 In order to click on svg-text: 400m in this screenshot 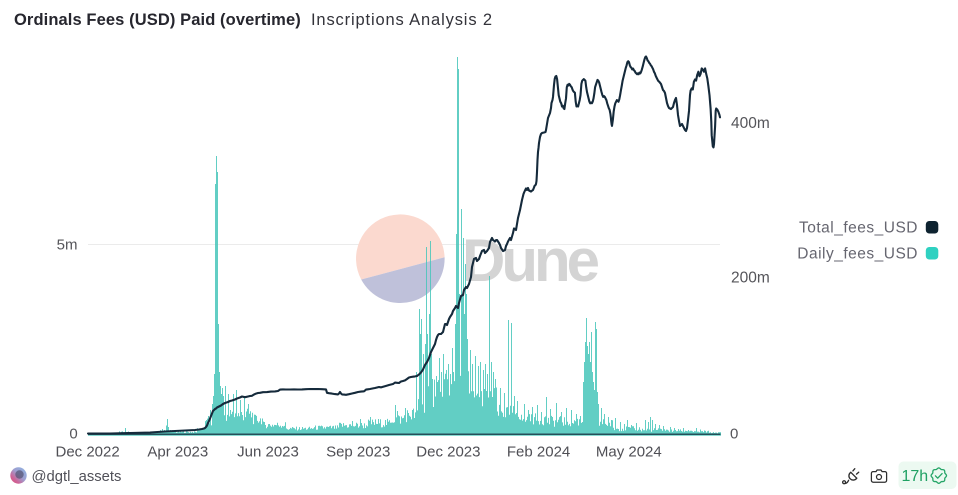, I will do `click(750, 123)`.